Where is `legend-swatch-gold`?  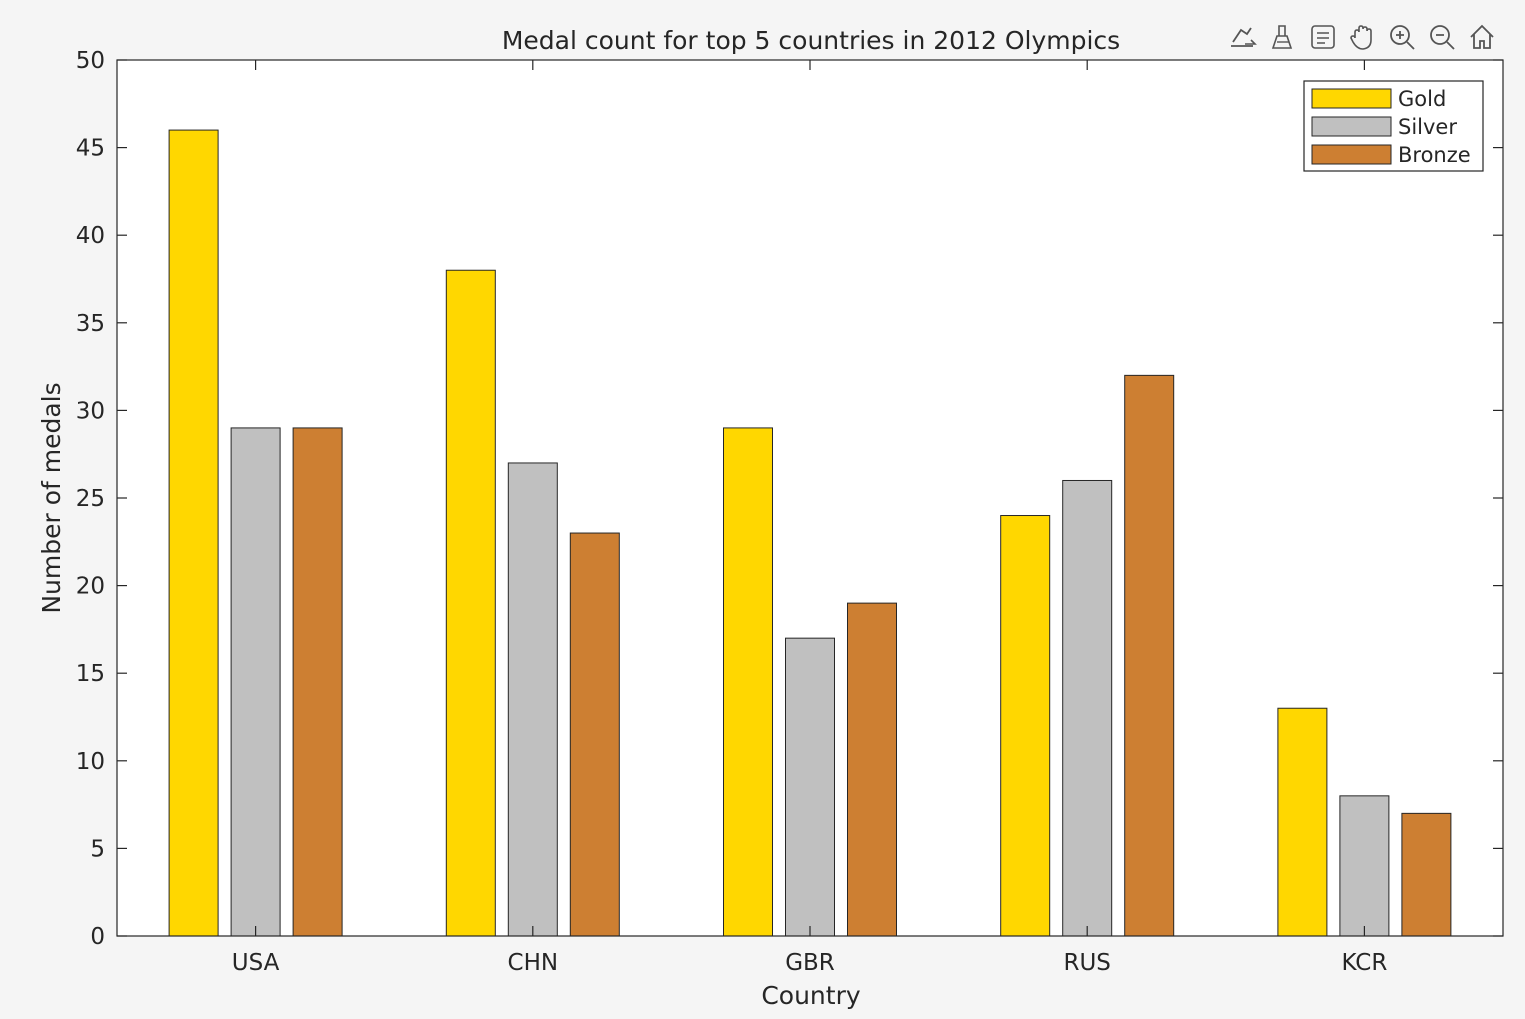 legend-swatch-gold is located at coordinates (1351, 98).